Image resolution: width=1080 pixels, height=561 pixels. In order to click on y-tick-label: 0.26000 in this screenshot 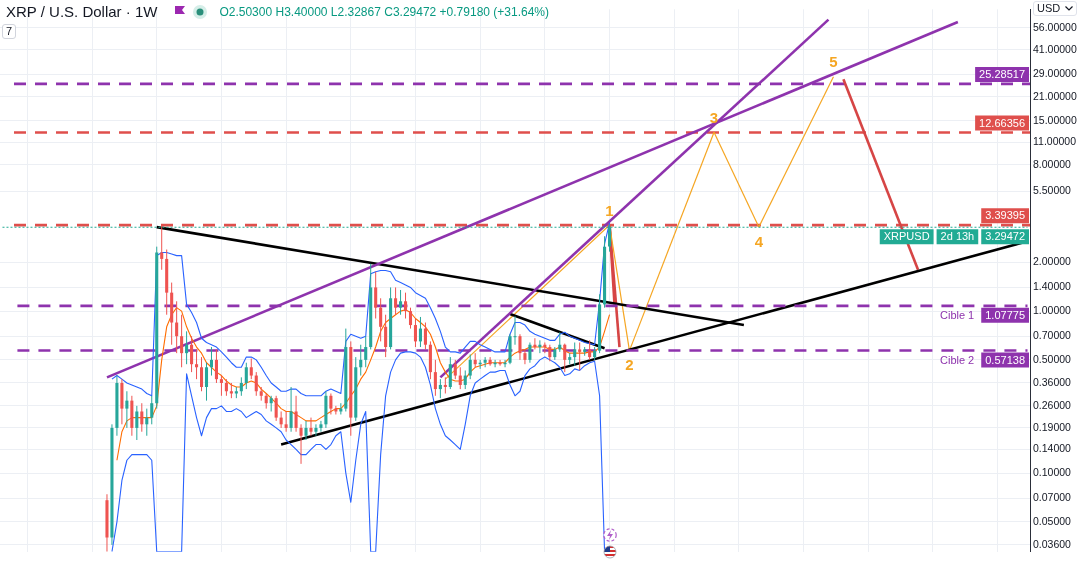, I will do `click(1052, 404)`.